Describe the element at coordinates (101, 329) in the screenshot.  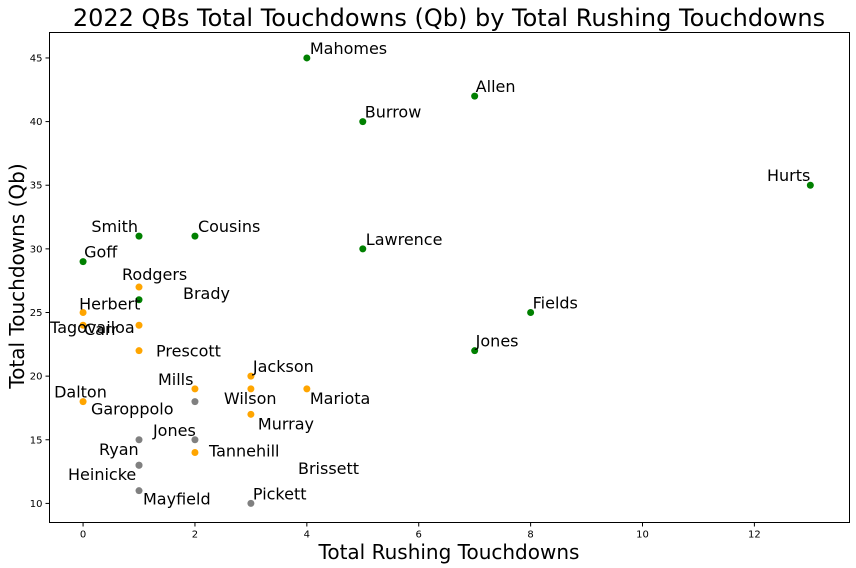
I see `point-label: Carr` at that location.